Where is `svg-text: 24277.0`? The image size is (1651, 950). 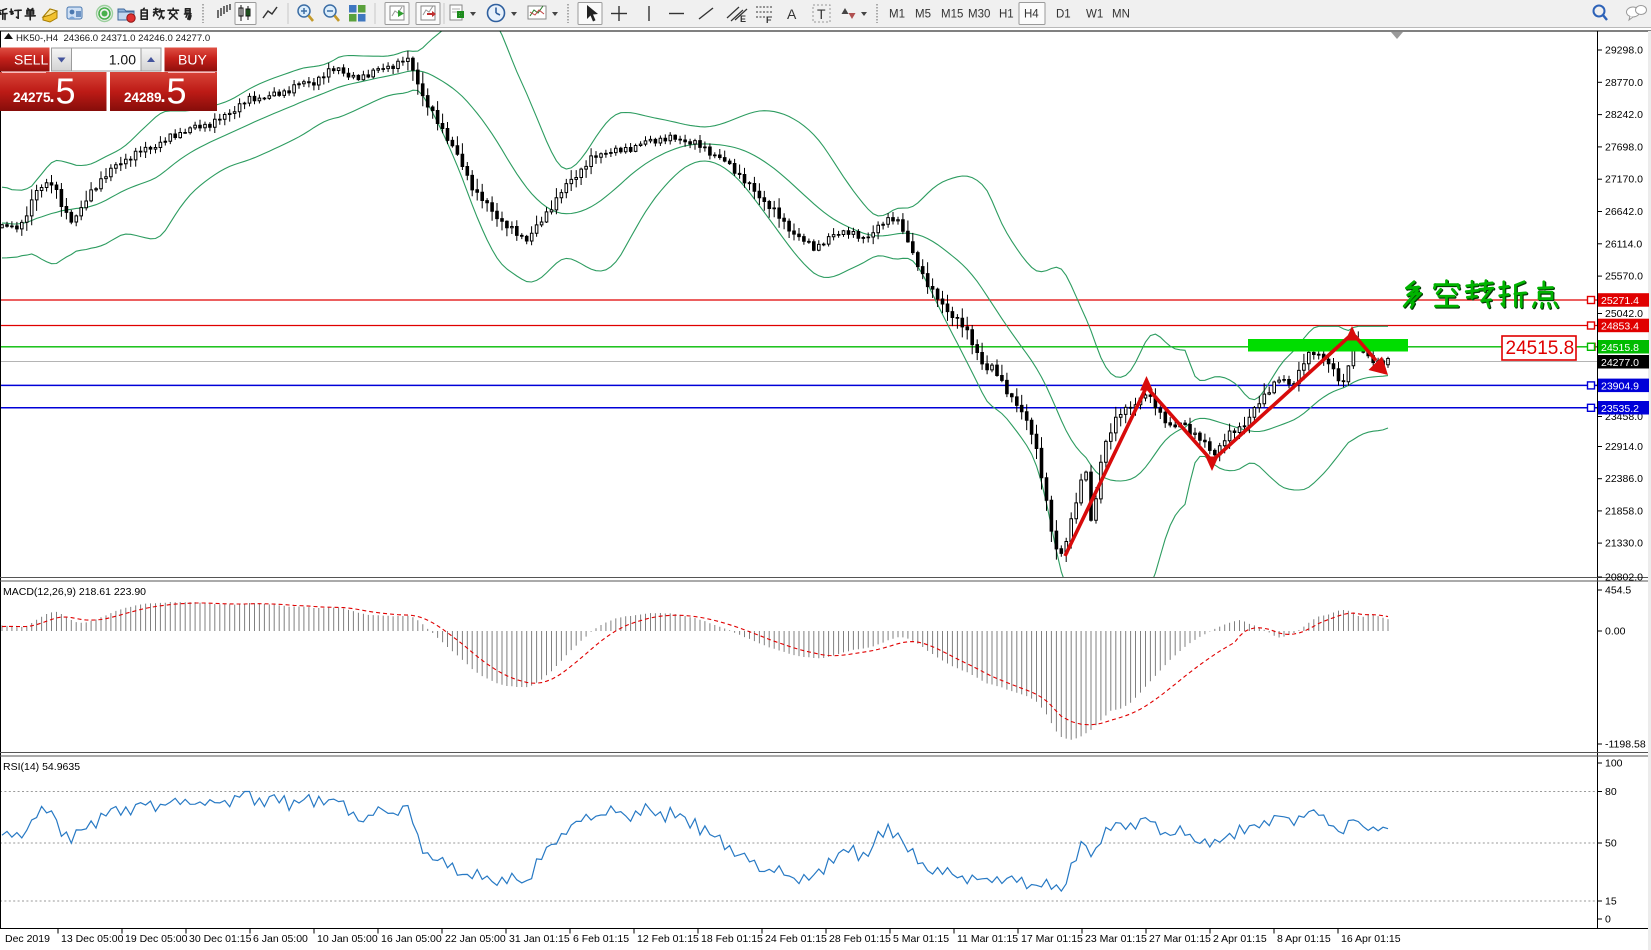
svg-text: 24277.0 is located at coordinates (1620, 363).